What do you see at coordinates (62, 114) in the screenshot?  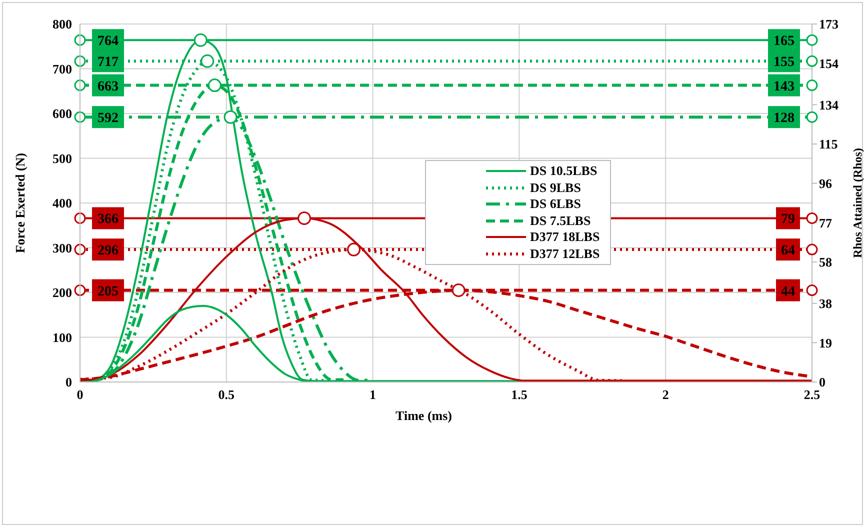 I see `y-tick-label: 600` at bounding box center [62, 114].